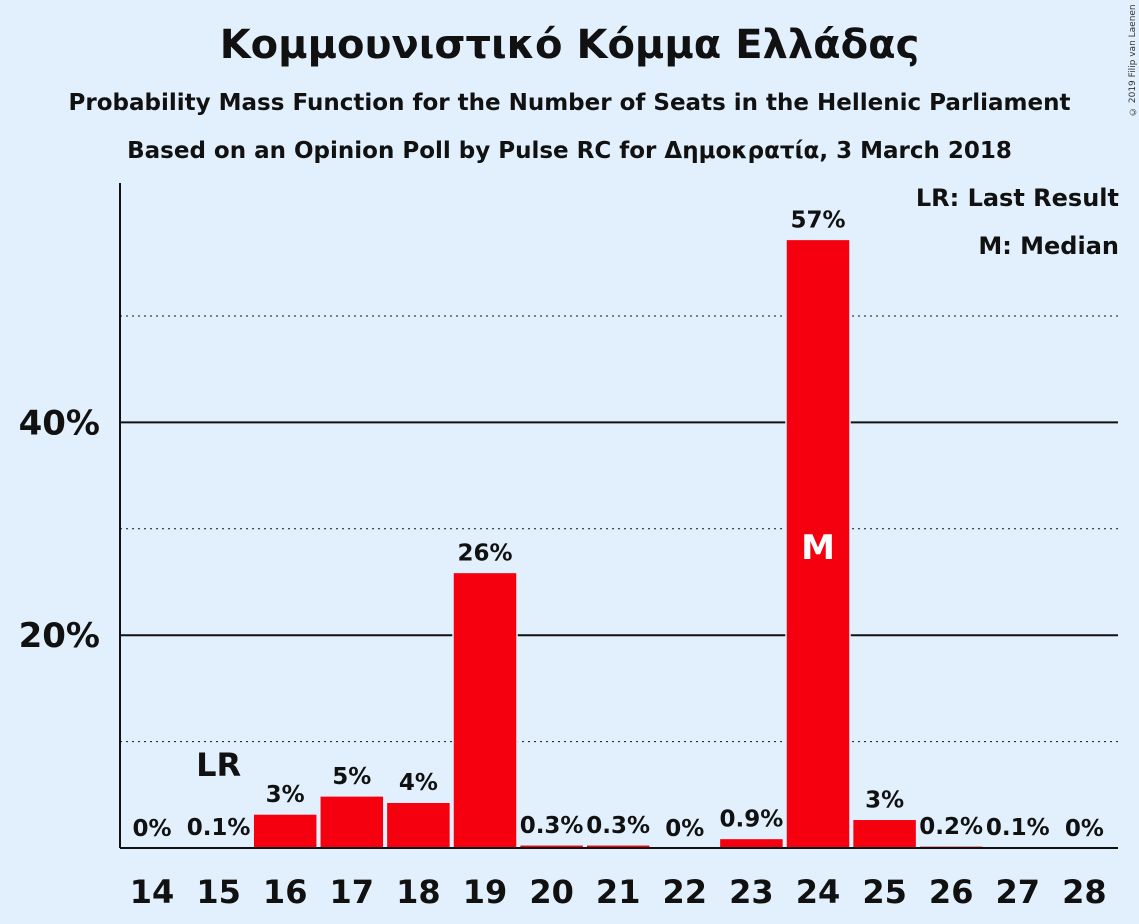  Describe the element at coordinates (685, 892) in the screenshot. I see `x-tick-label-22: 22` at that location.